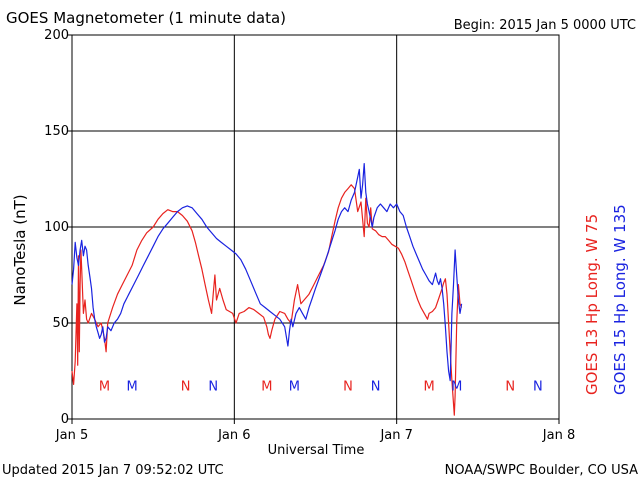  I want to click on y-tick-label: 100, so click(56, 227).